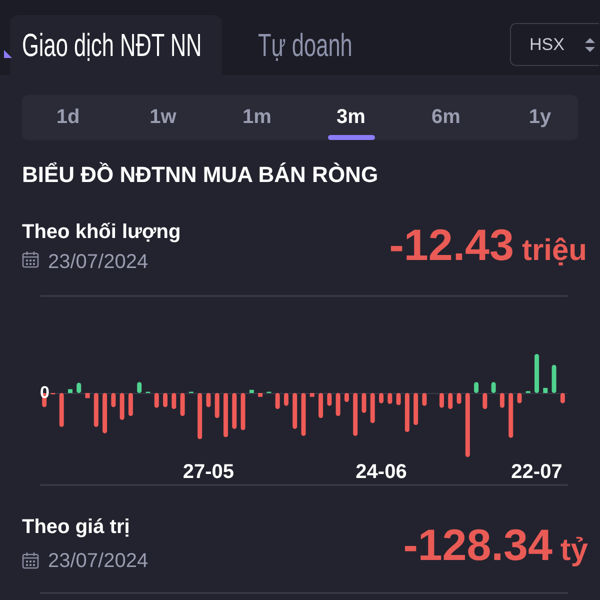 Image resolution: width=600 pixels, height=600 pixels. Describe the element at coordinates (536, 472) in the screenshot. I see `x-tick-label: 22-07` at that location.